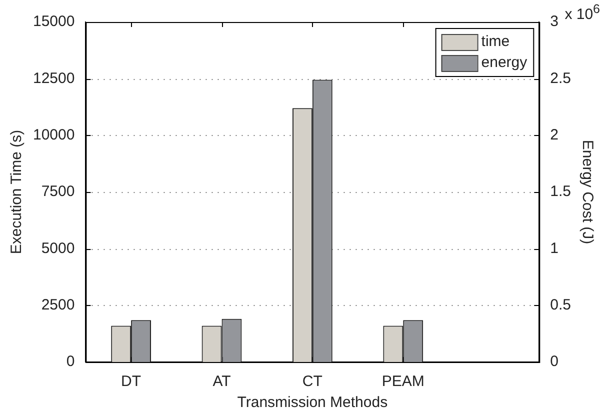 This screenshot has height=412, width=608. I want to click on x-axis-title: Transmission Methods, so click(312, 403).